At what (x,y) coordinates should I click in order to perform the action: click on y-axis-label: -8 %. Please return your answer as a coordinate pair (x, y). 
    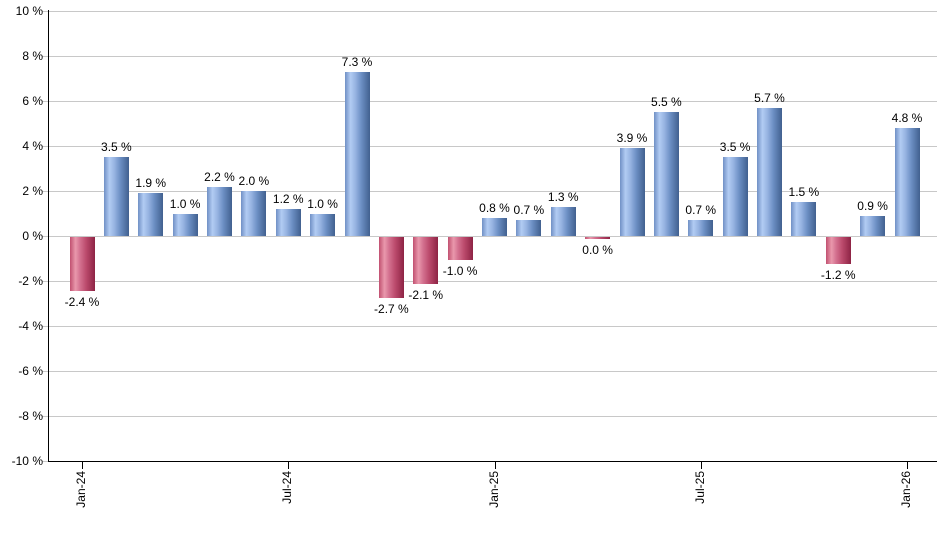
    Looking at the image, I should click on (30, 416).